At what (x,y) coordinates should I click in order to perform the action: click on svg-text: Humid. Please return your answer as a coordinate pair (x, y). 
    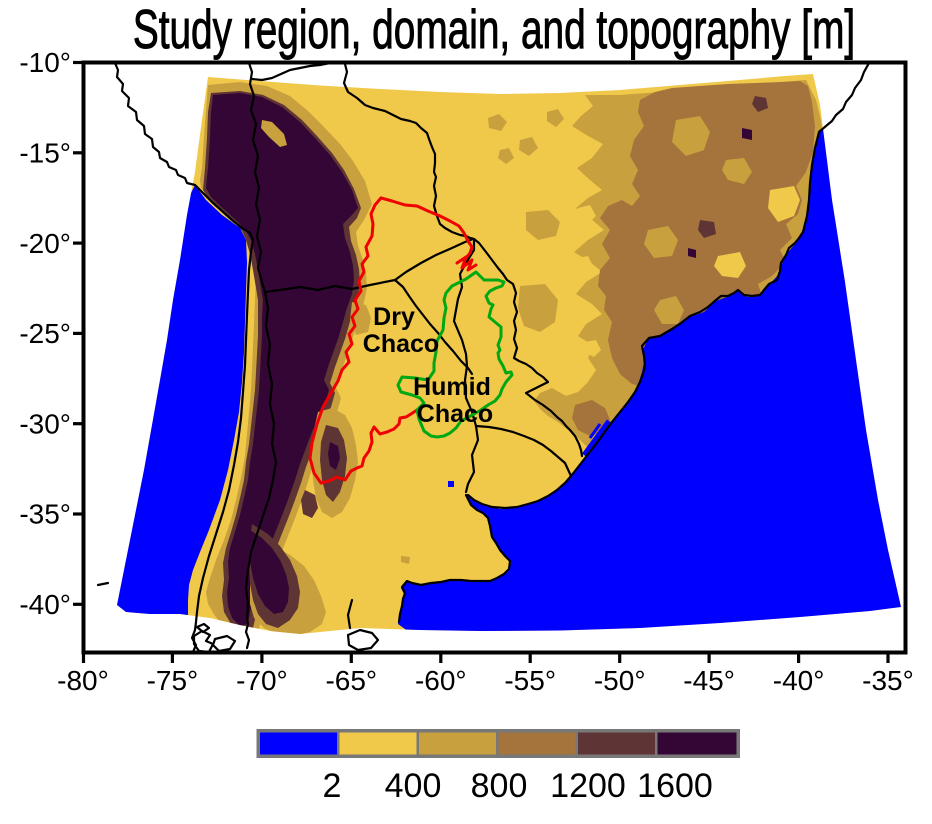
    Looking at the image, I should click on (452, 387).